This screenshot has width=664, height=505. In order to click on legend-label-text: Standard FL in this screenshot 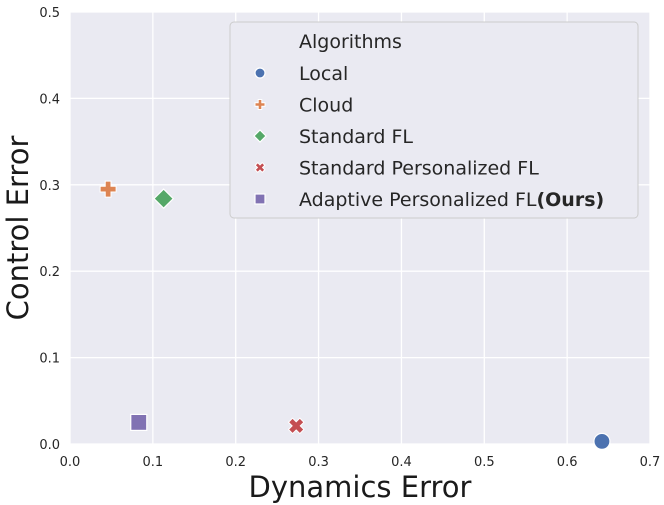, I will do `click(356, 137)`.